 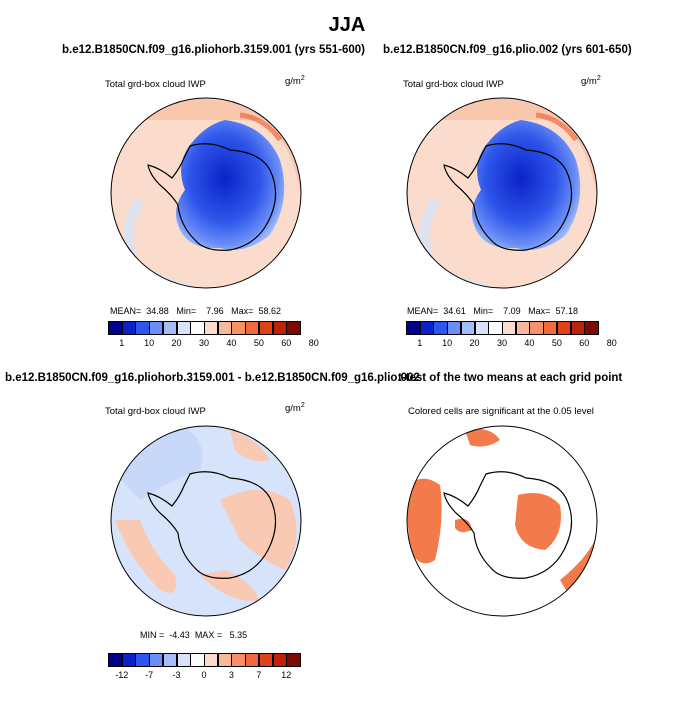 I want to click on panel1-field-label: Total grd-box cloud IWP, so click(x=155, y=84).